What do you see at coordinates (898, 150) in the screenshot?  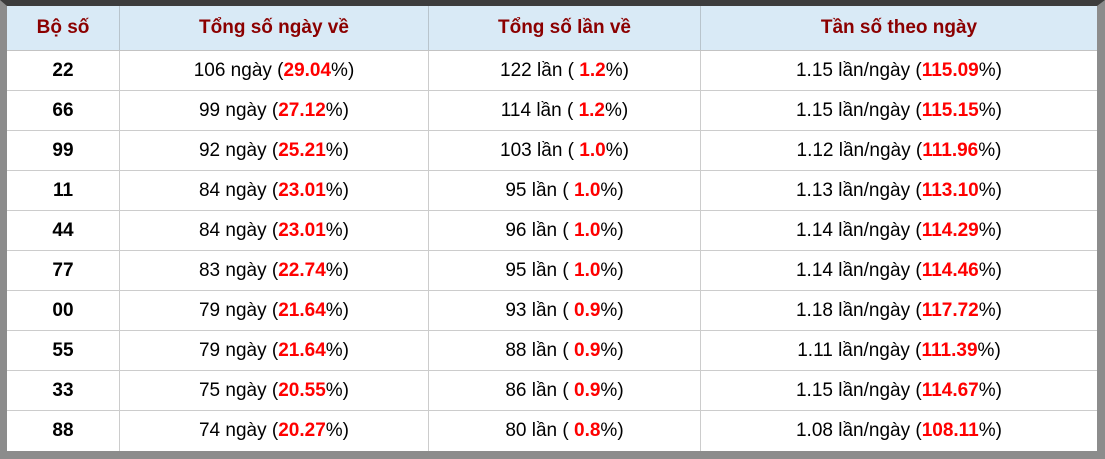 I see `frequency-cell: 1.12 lần/ngày (111.96%)` at bounding box center [898, 150].